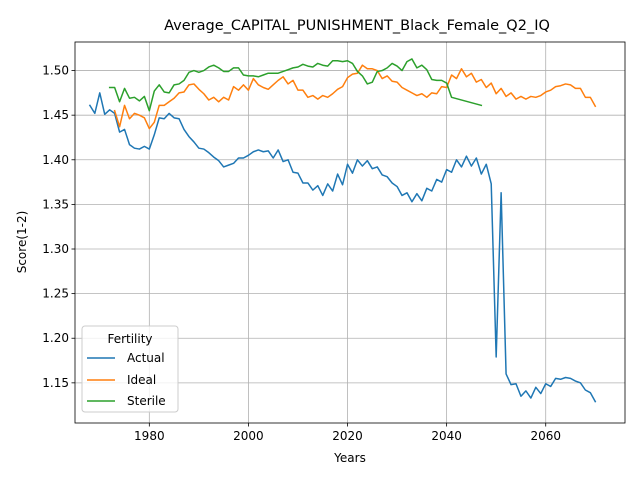  Describe the element at coordinates (55, 294) in the screenshot. I see `y-tick-label: 1.25` at that location.